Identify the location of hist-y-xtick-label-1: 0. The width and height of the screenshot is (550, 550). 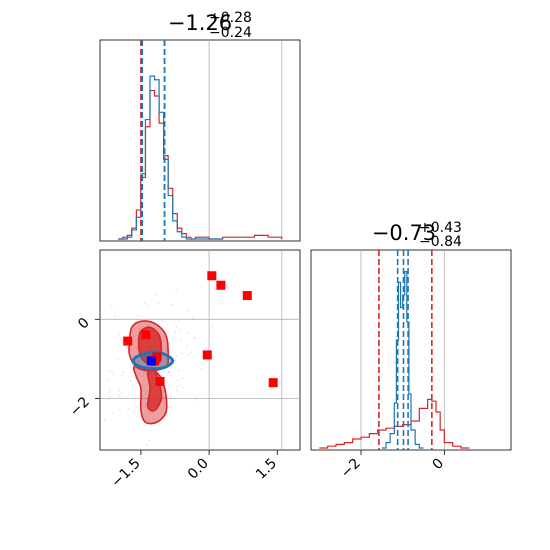
(439, 465).